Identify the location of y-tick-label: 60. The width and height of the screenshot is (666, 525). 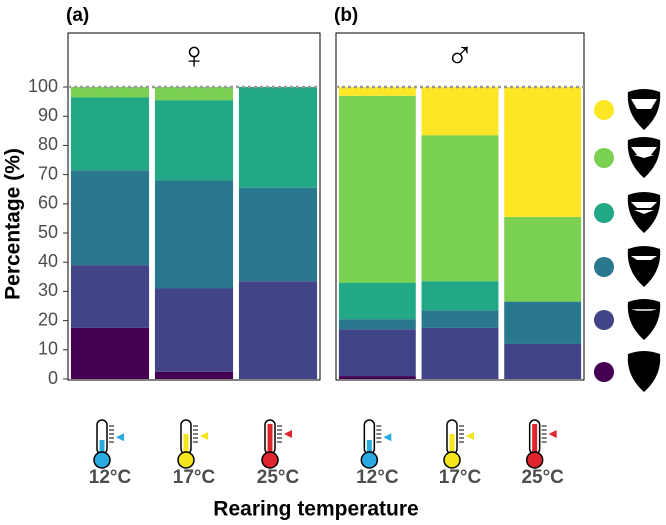
(48, 203).